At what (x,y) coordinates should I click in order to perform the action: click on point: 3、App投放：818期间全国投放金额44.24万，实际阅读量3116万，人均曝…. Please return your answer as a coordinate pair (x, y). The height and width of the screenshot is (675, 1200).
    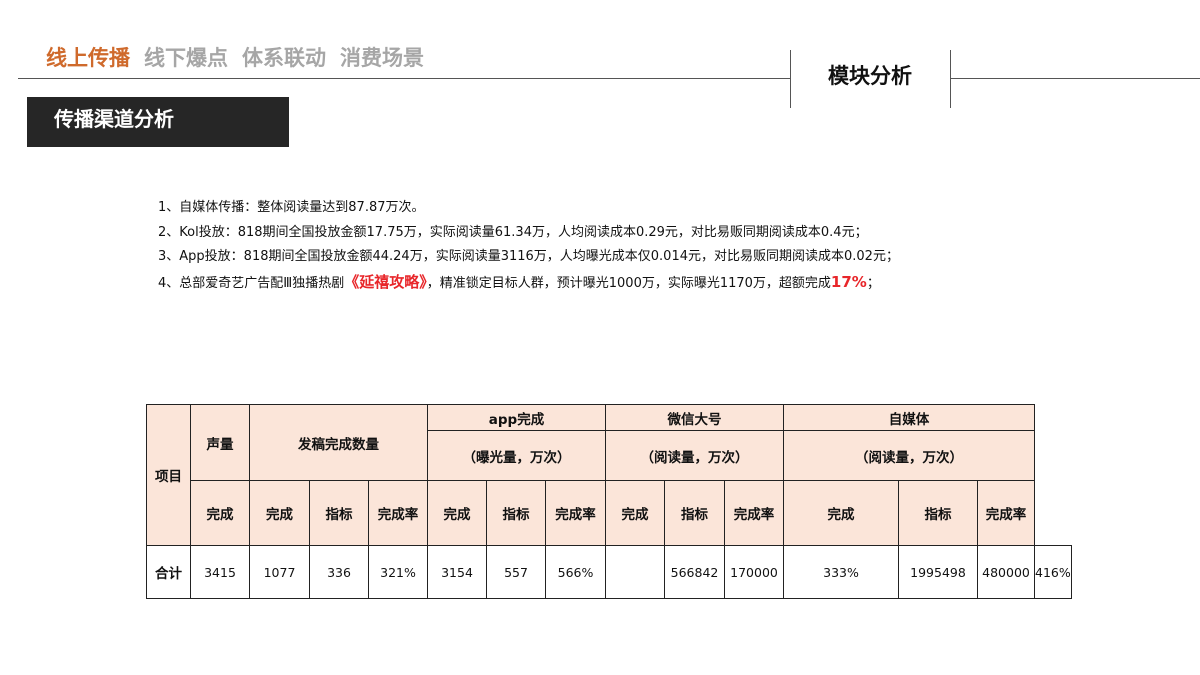
    Looking at the image, I should click on (528, 256).